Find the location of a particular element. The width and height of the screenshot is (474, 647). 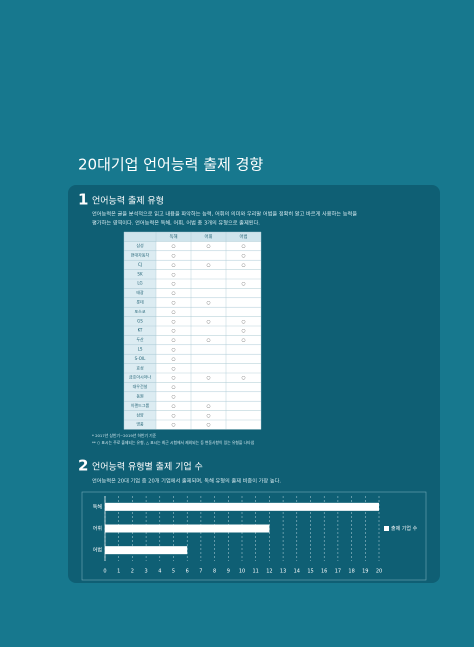

table-row-label: 두산 is located at coordinates (140, 339).